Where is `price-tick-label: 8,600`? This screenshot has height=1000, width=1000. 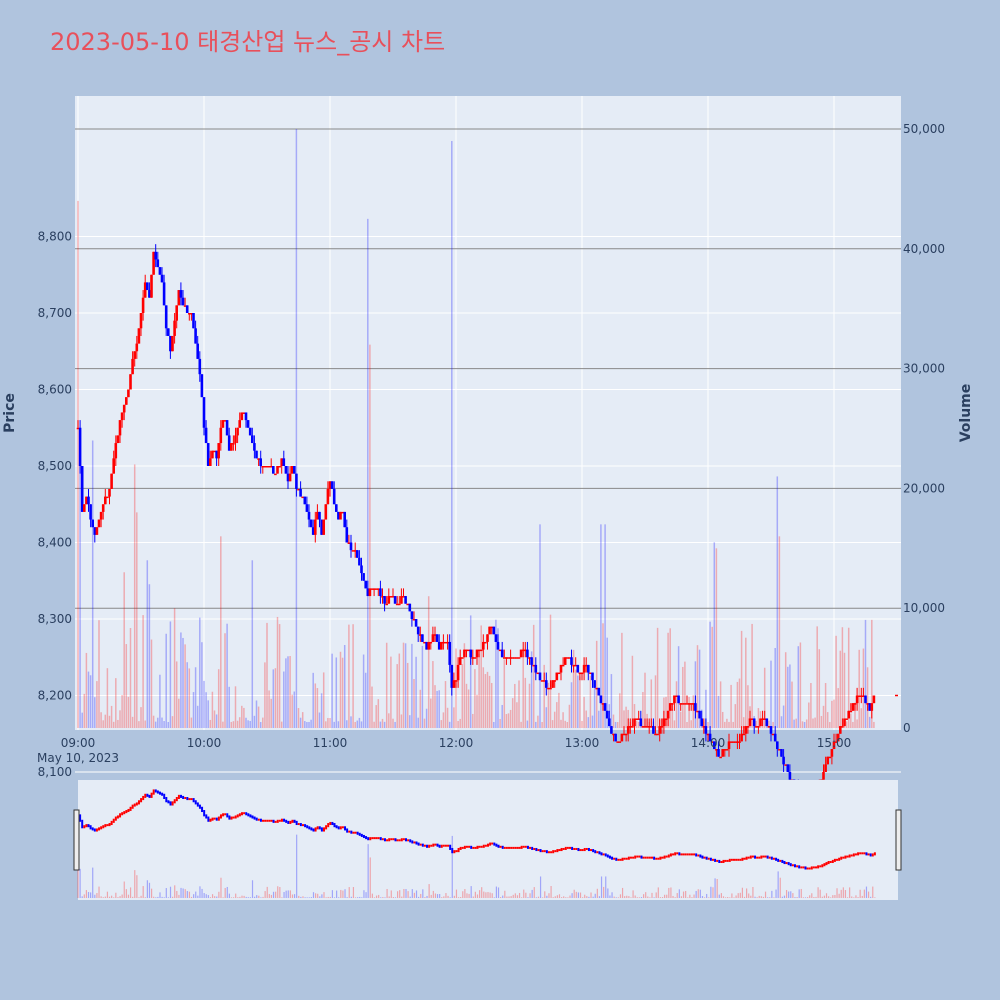
price-tick-label: 8,600 is located at coordinates (55, 390).